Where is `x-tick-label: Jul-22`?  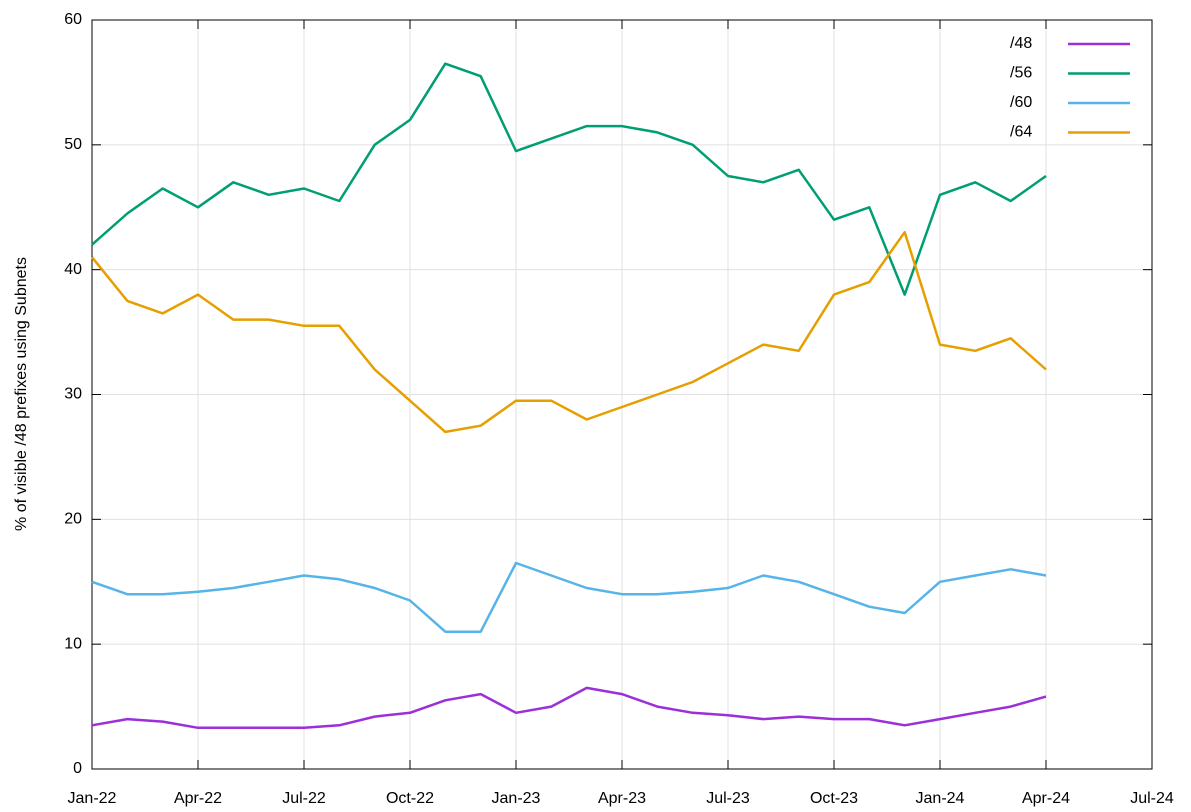 x-tick-label: Jul-22 is located at coordinates (304, 798).